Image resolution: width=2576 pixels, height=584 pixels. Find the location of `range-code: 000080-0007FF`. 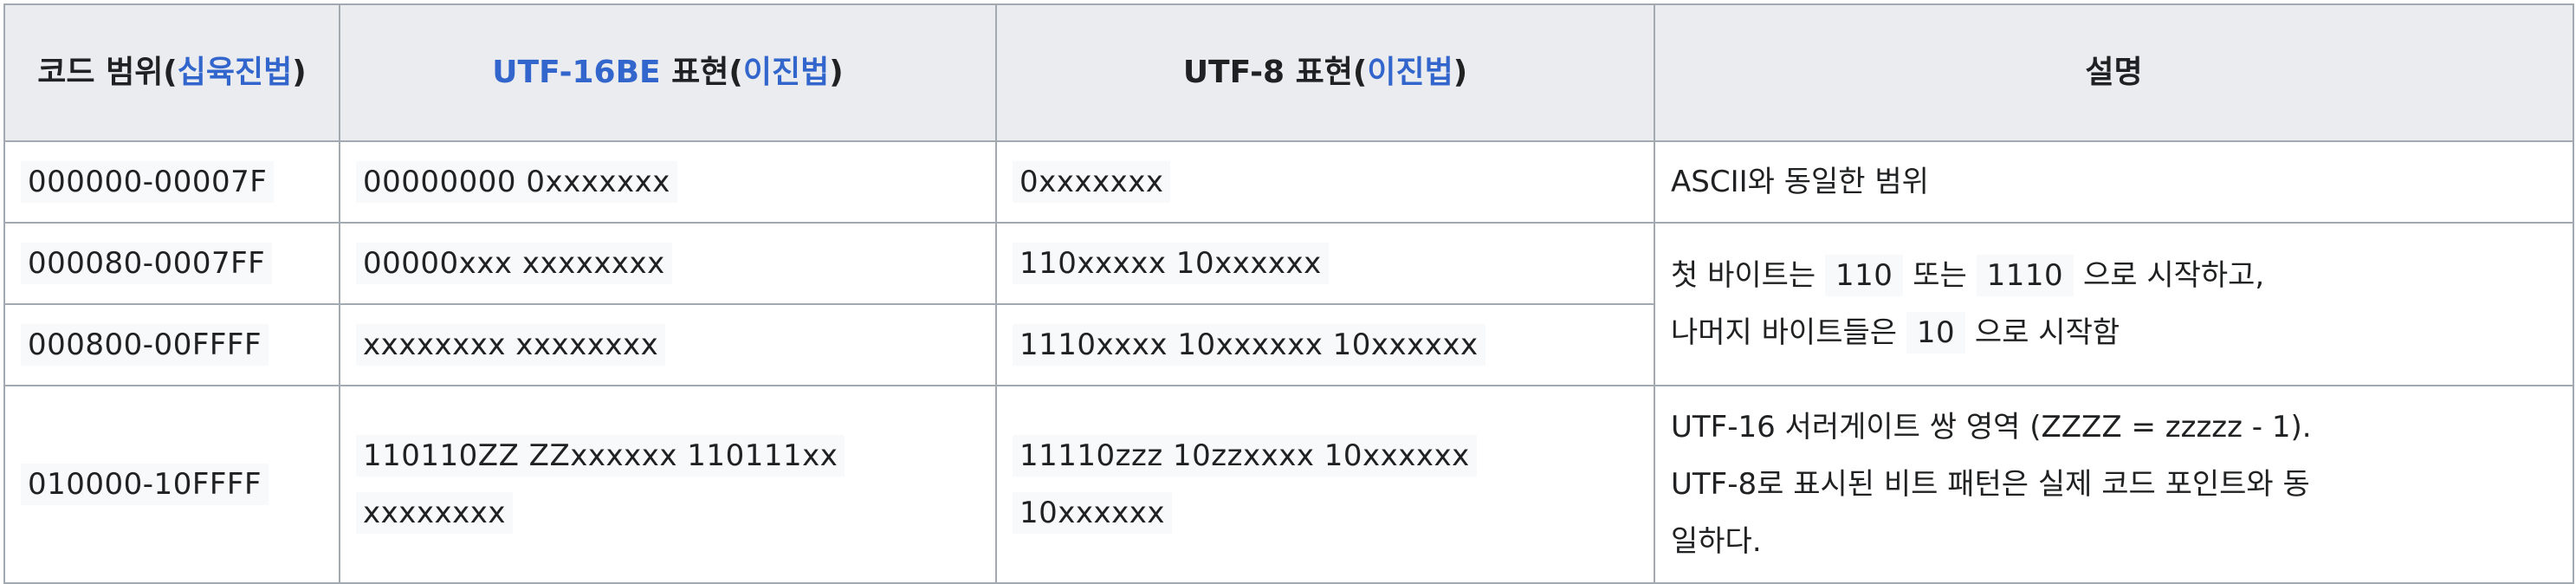

range-code: 000080-0007FF is located at coordinates (147, 264).